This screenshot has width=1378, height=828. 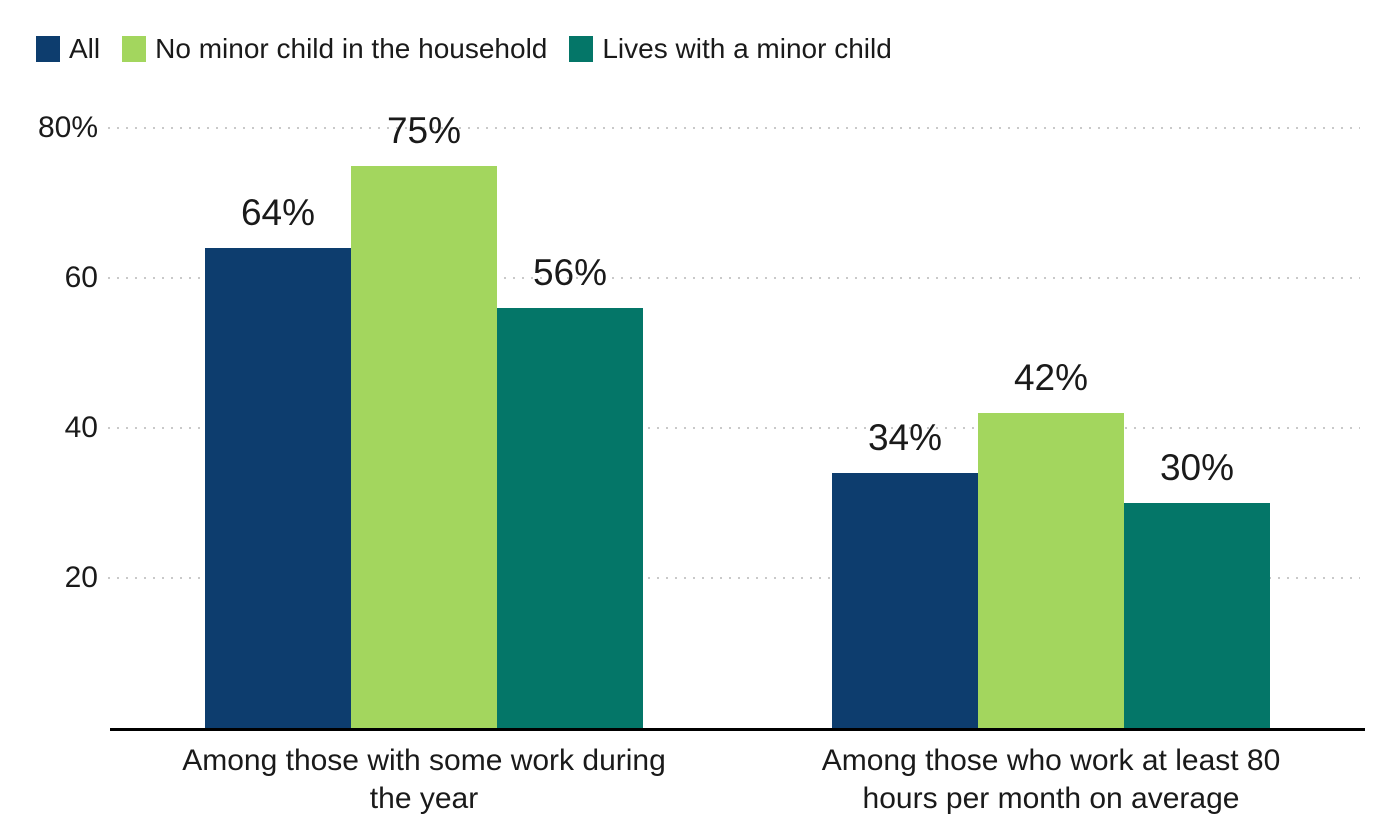 I want to click on bar-lives-with-a-minor-child-group1, so click(x=570, y=518).